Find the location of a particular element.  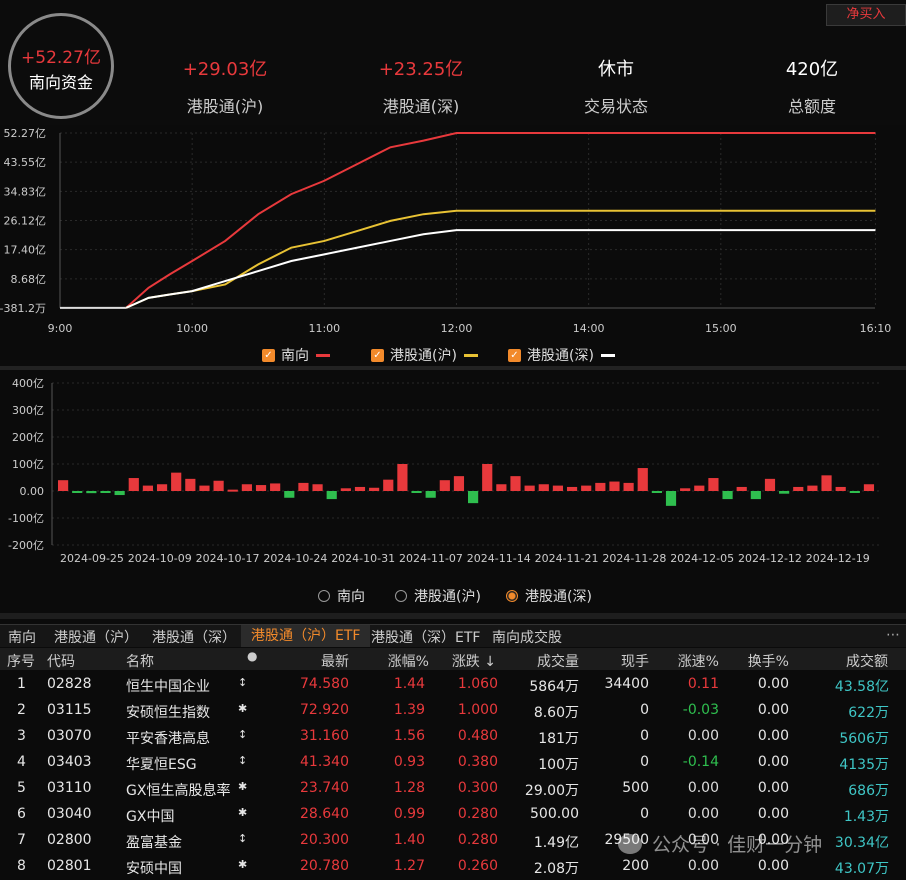

splitter is located at coordinates (453, 616).